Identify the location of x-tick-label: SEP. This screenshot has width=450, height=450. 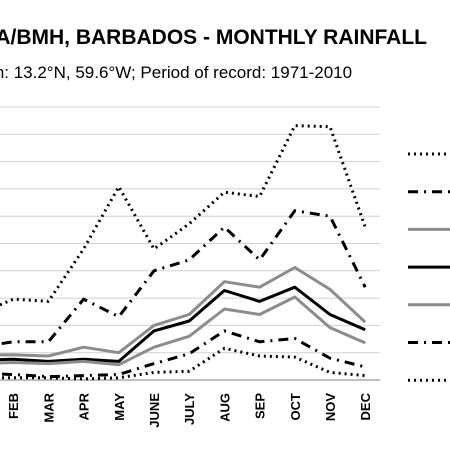
(260, 406).